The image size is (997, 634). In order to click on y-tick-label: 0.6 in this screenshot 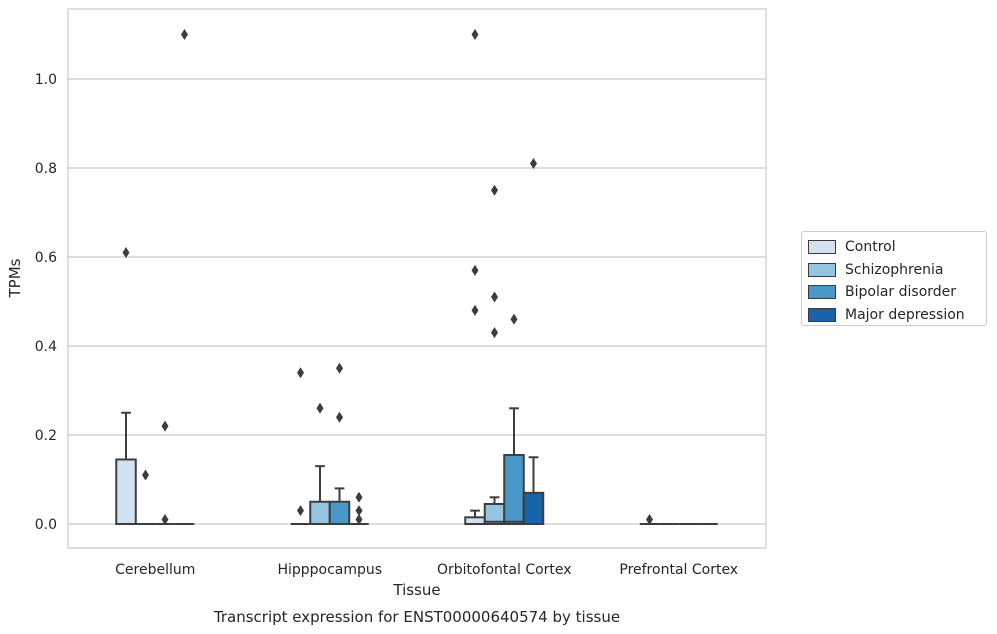, I will do `click(46, 258)`.